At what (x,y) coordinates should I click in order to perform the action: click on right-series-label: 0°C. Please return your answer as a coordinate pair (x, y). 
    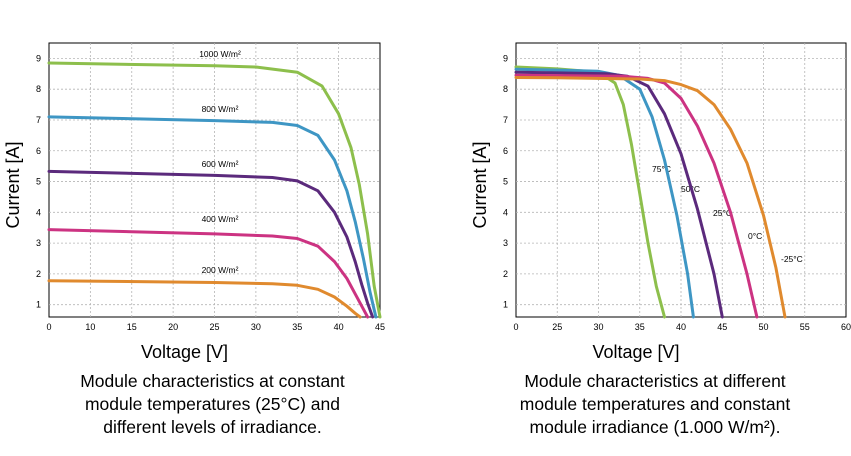
    Looking at the image, I should click on (755, 236).